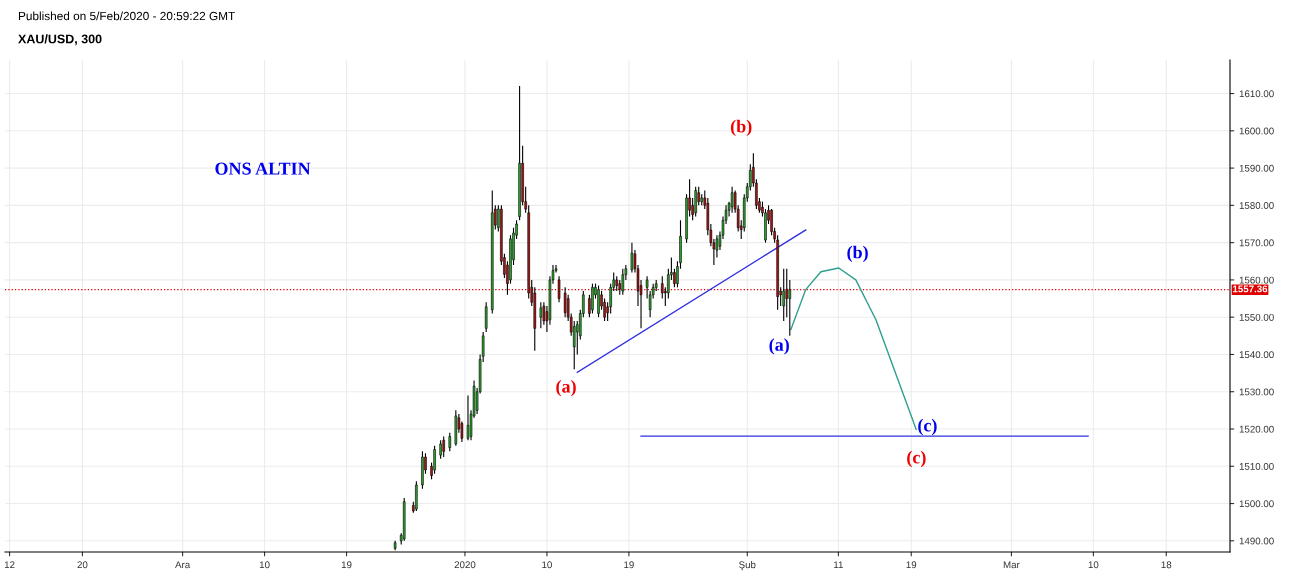  What do you see at coordinates (1256, 280) in the screenshot?
I see `y-tick-label: 1560.00` at bounding box center [1256, 280].